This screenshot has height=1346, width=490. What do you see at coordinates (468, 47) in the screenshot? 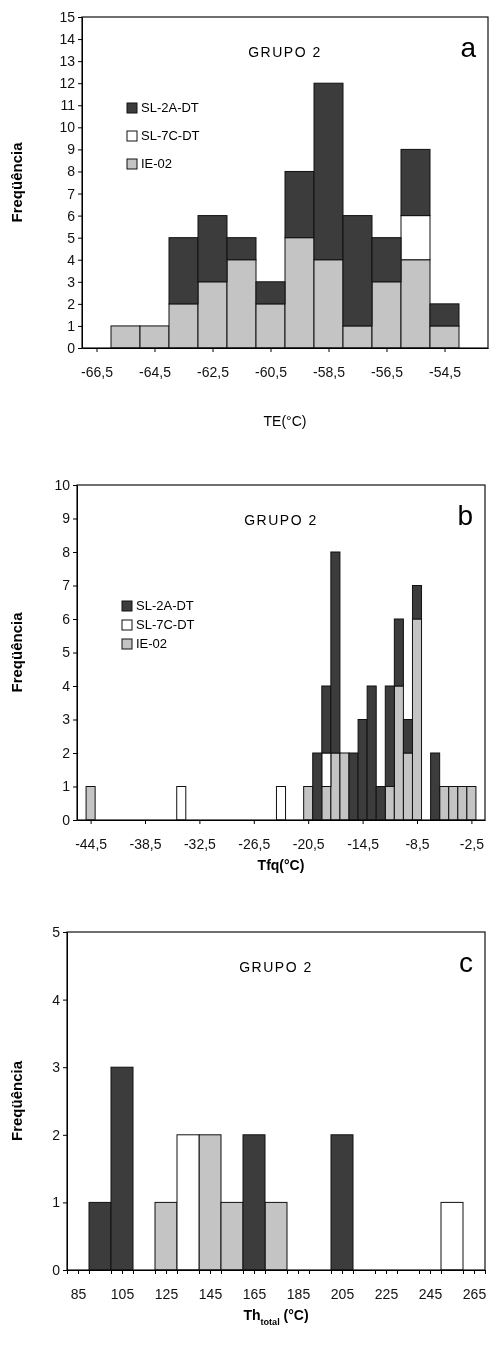
I see `annotation: a` at bounding box center [468, 47].